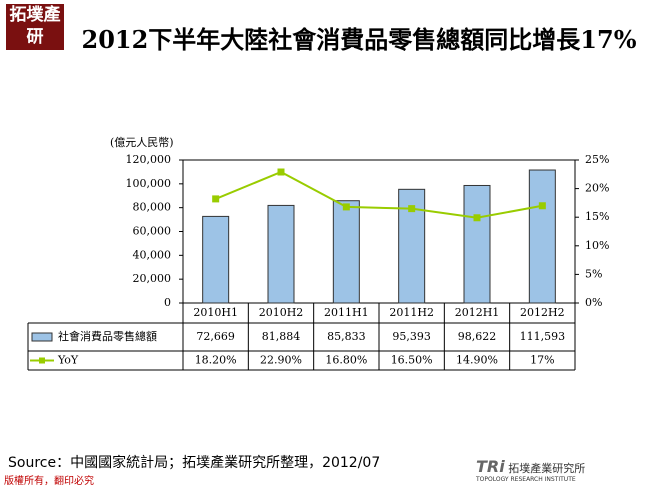  What do you see at coordinates (346, 312) in the screenshot?
I see `x-tick-label: 2011H1` at bounding box center [346, 312].